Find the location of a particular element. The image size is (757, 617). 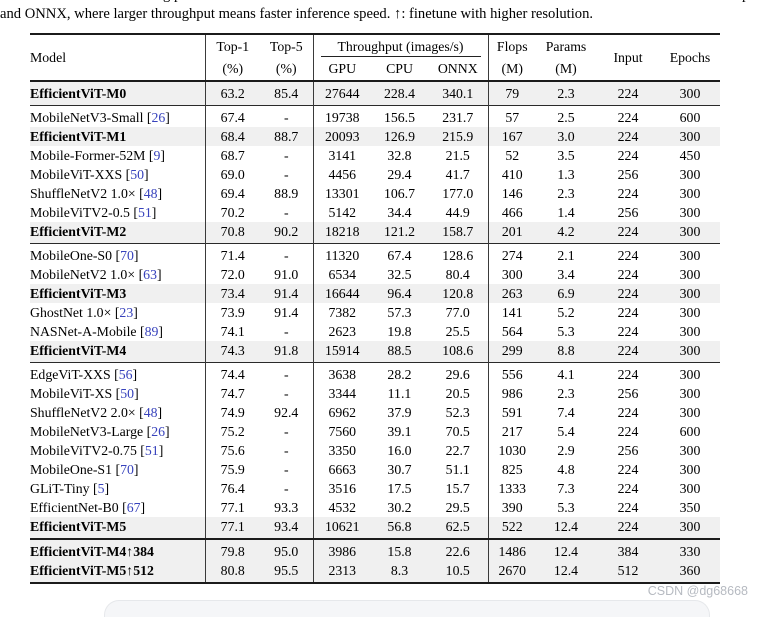

top1-cell: 73.9 is located at coordinates (232, 312).